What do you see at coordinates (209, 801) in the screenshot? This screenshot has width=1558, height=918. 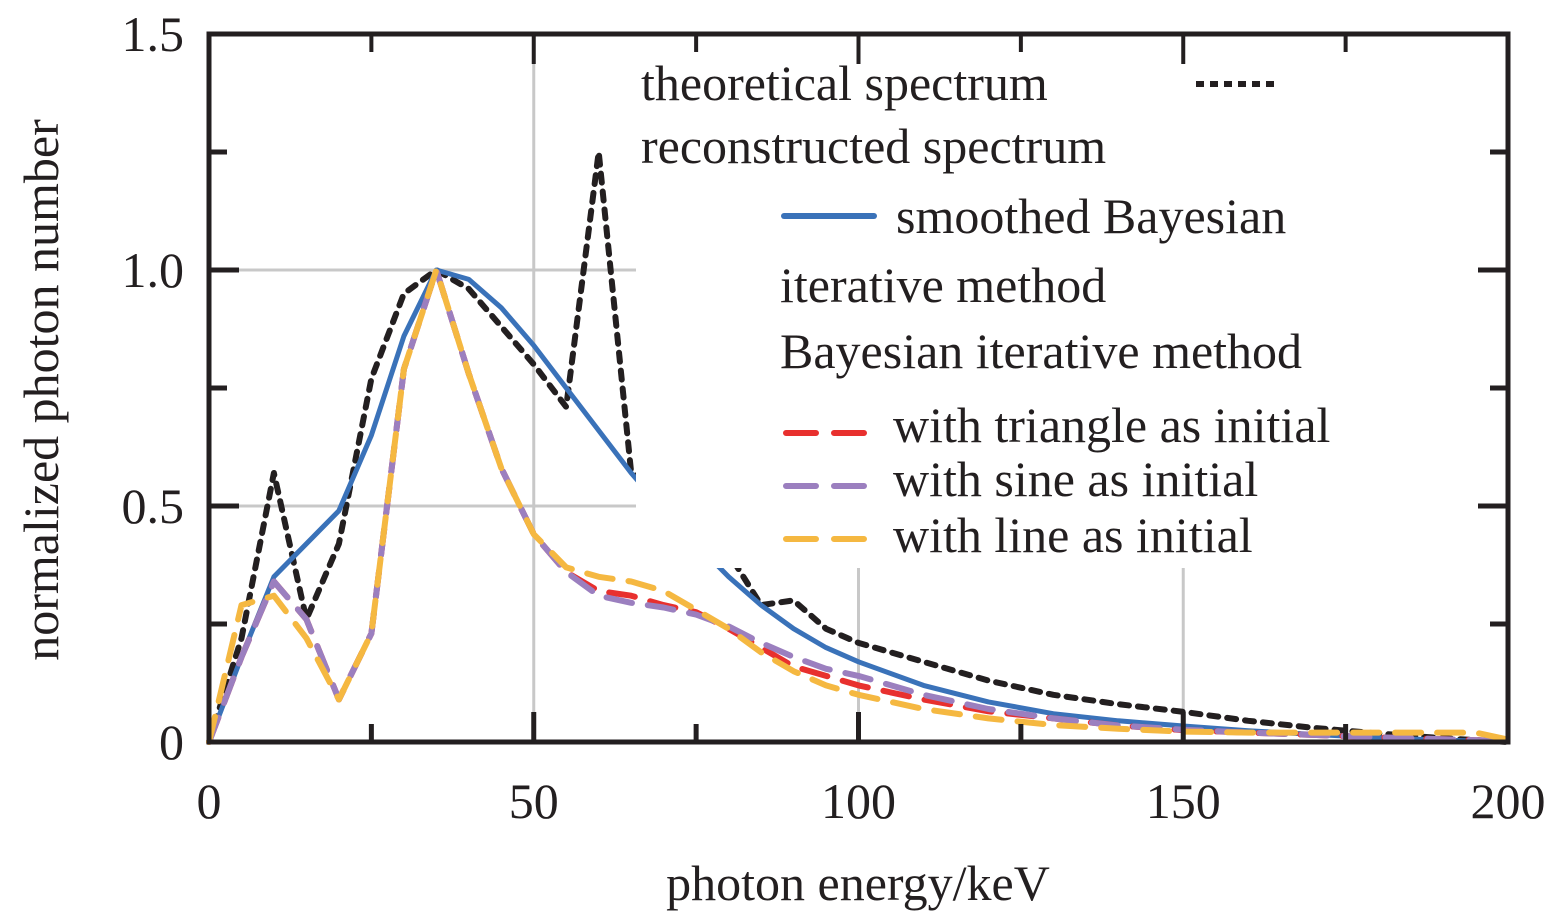 I see `x-tick-label: 0` at bounding box center [209, 801].